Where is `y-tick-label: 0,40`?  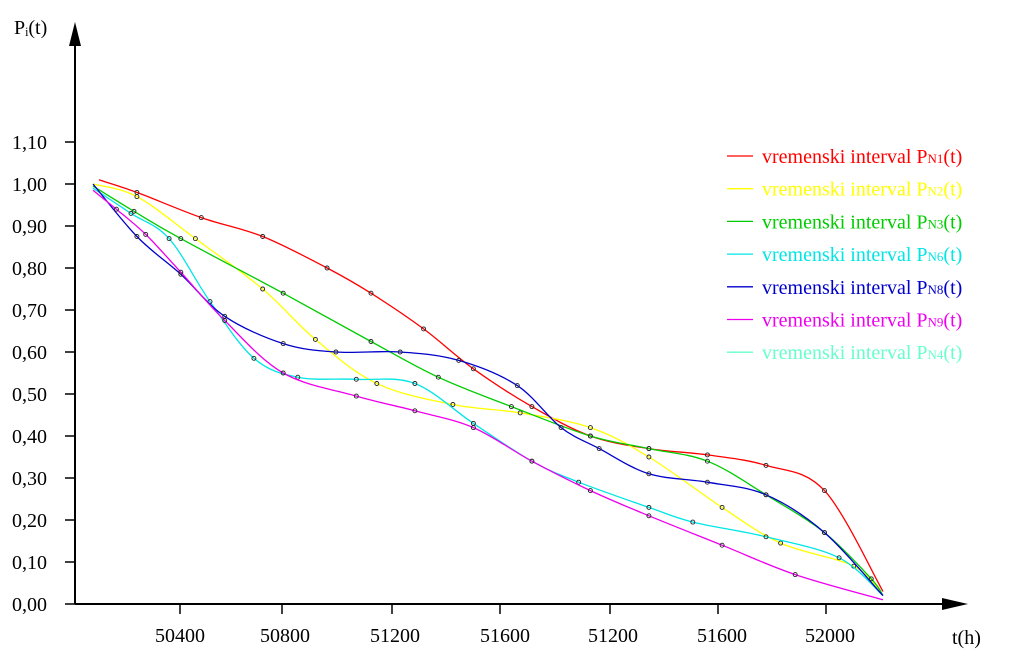
y-tick-label: 0,40 is located at coordinates (29, 437).